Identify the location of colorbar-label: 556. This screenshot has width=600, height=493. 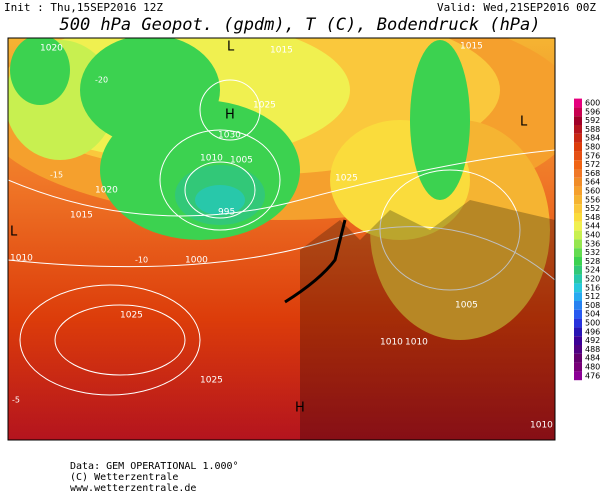
(592, 199).